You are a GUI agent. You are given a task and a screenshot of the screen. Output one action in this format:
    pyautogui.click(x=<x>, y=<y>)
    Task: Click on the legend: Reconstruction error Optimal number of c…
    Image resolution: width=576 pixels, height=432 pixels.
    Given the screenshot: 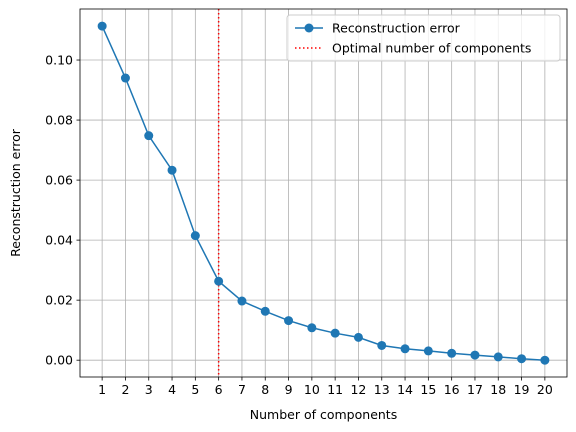 What is the action you would take?
    pyautogui.click(x=423, y=38)
    